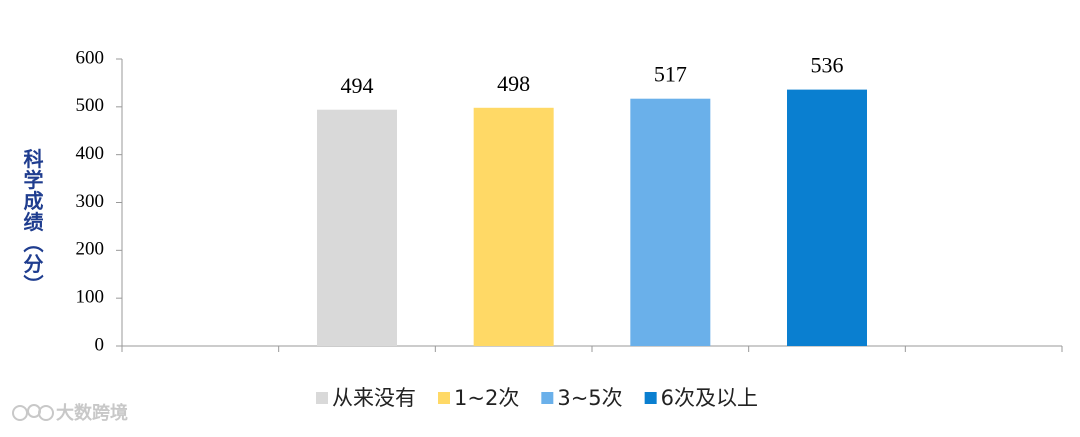  Describe the element at coordinates (589, 398) in the screenshot. I see `legend-label: 3~5次` at that location.